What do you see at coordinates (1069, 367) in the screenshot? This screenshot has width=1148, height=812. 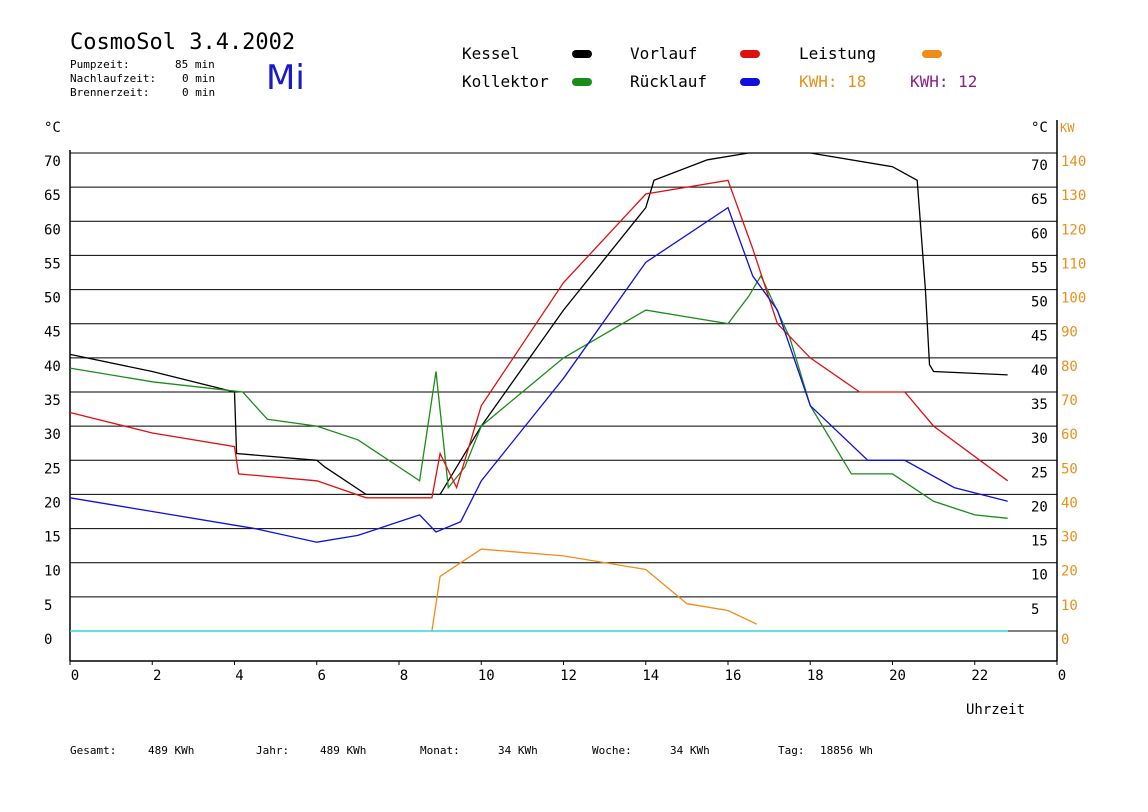 I see `y-tick-right-power: 80` at bounding box center [1069, 367].